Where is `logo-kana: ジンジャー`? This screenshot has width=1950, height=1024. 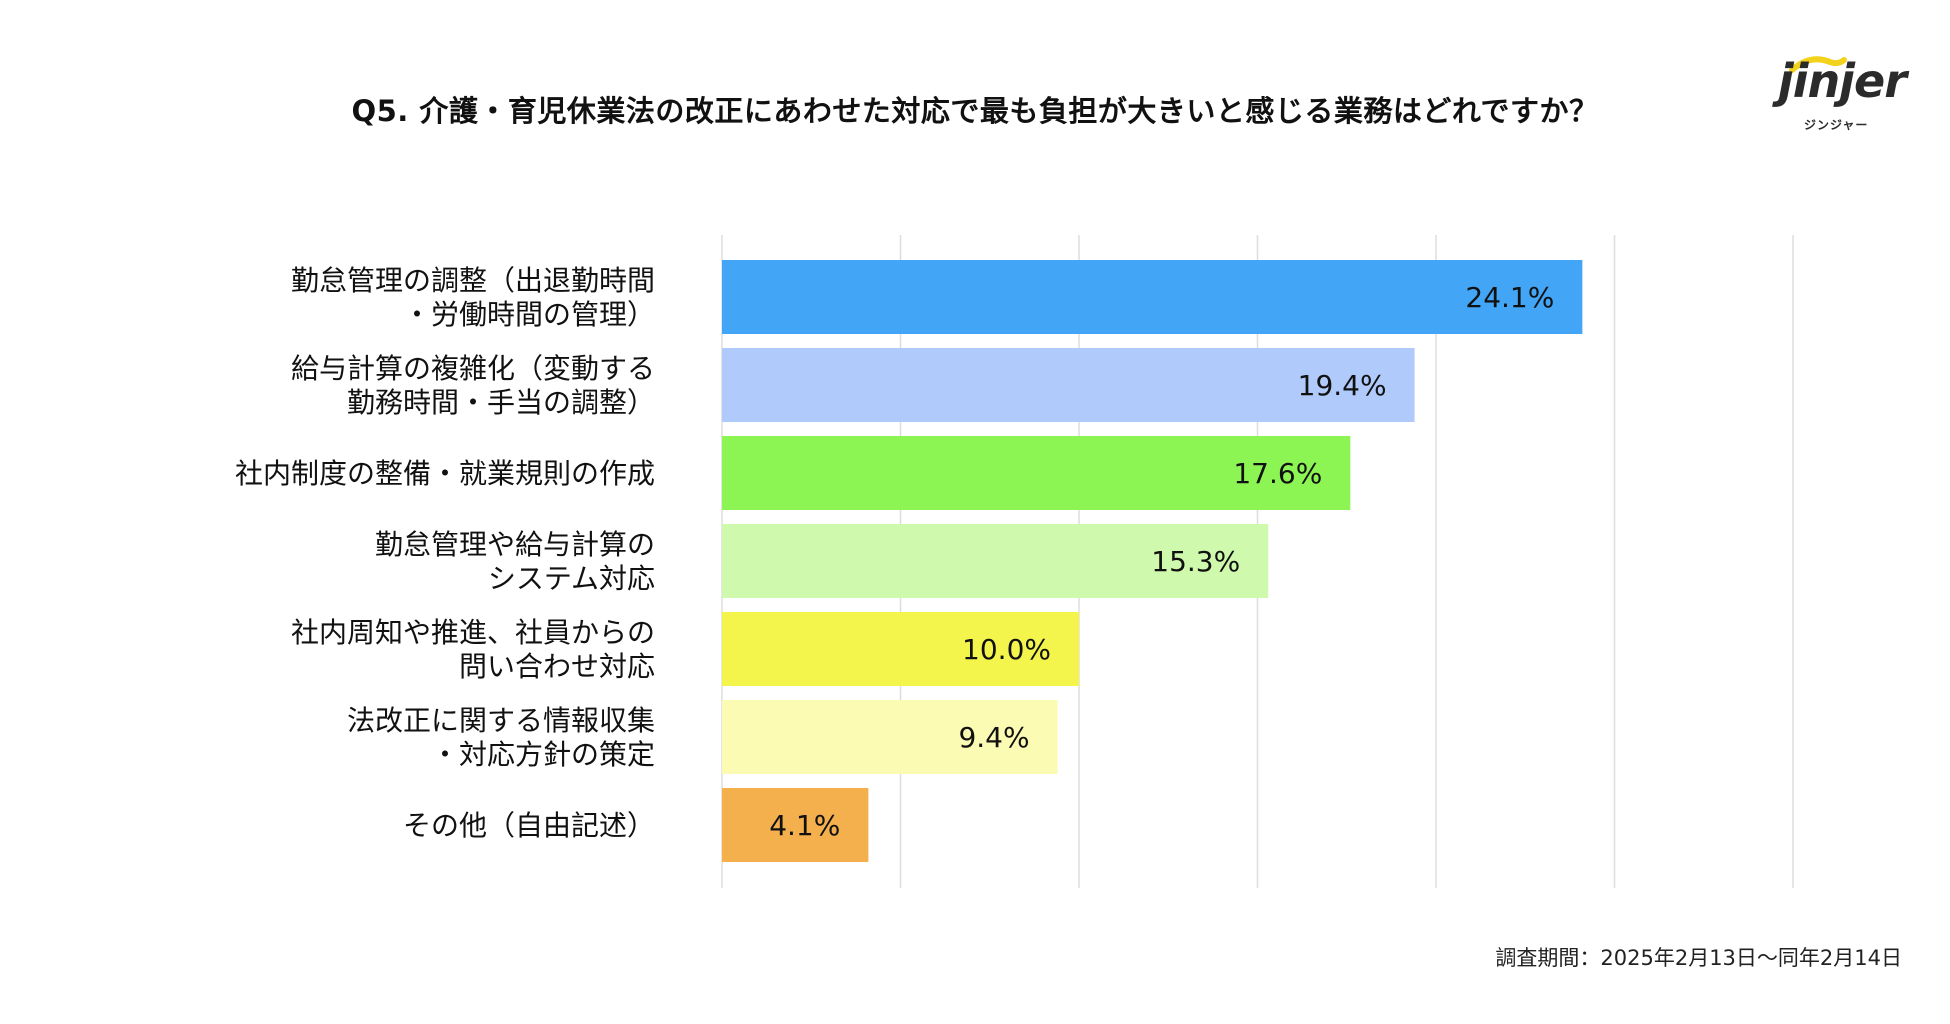 logo-kana: ジンジャー is located at coordinates (1836, 125).